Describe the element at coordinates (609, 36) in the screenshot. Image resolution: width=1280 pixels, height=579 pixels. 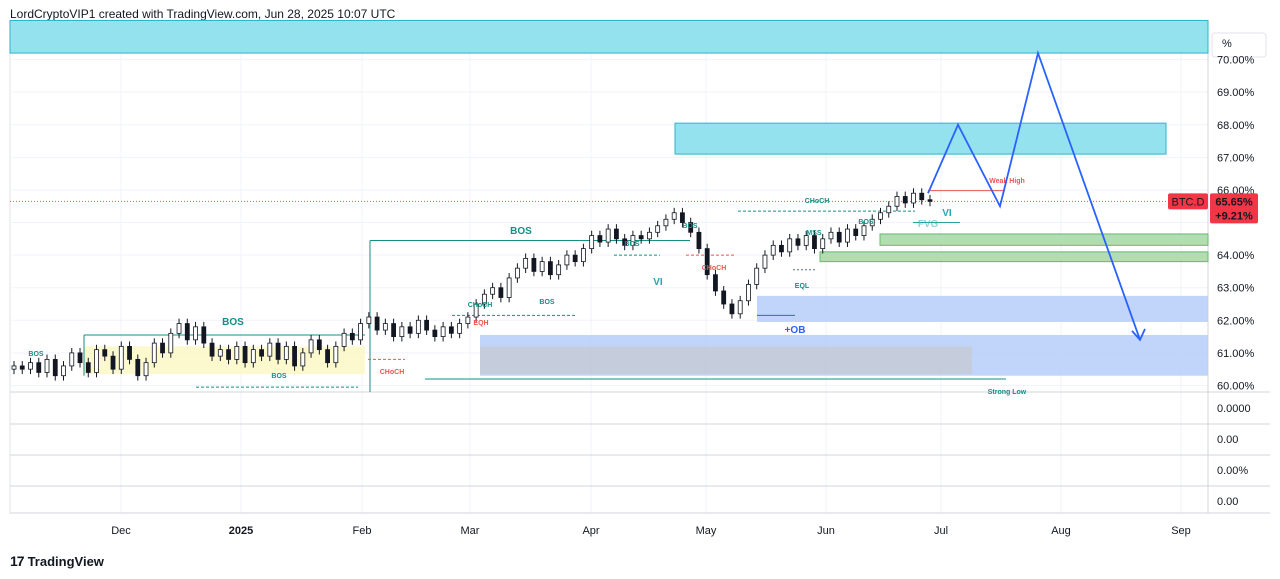
I see `zone-top-cyan` at that location.